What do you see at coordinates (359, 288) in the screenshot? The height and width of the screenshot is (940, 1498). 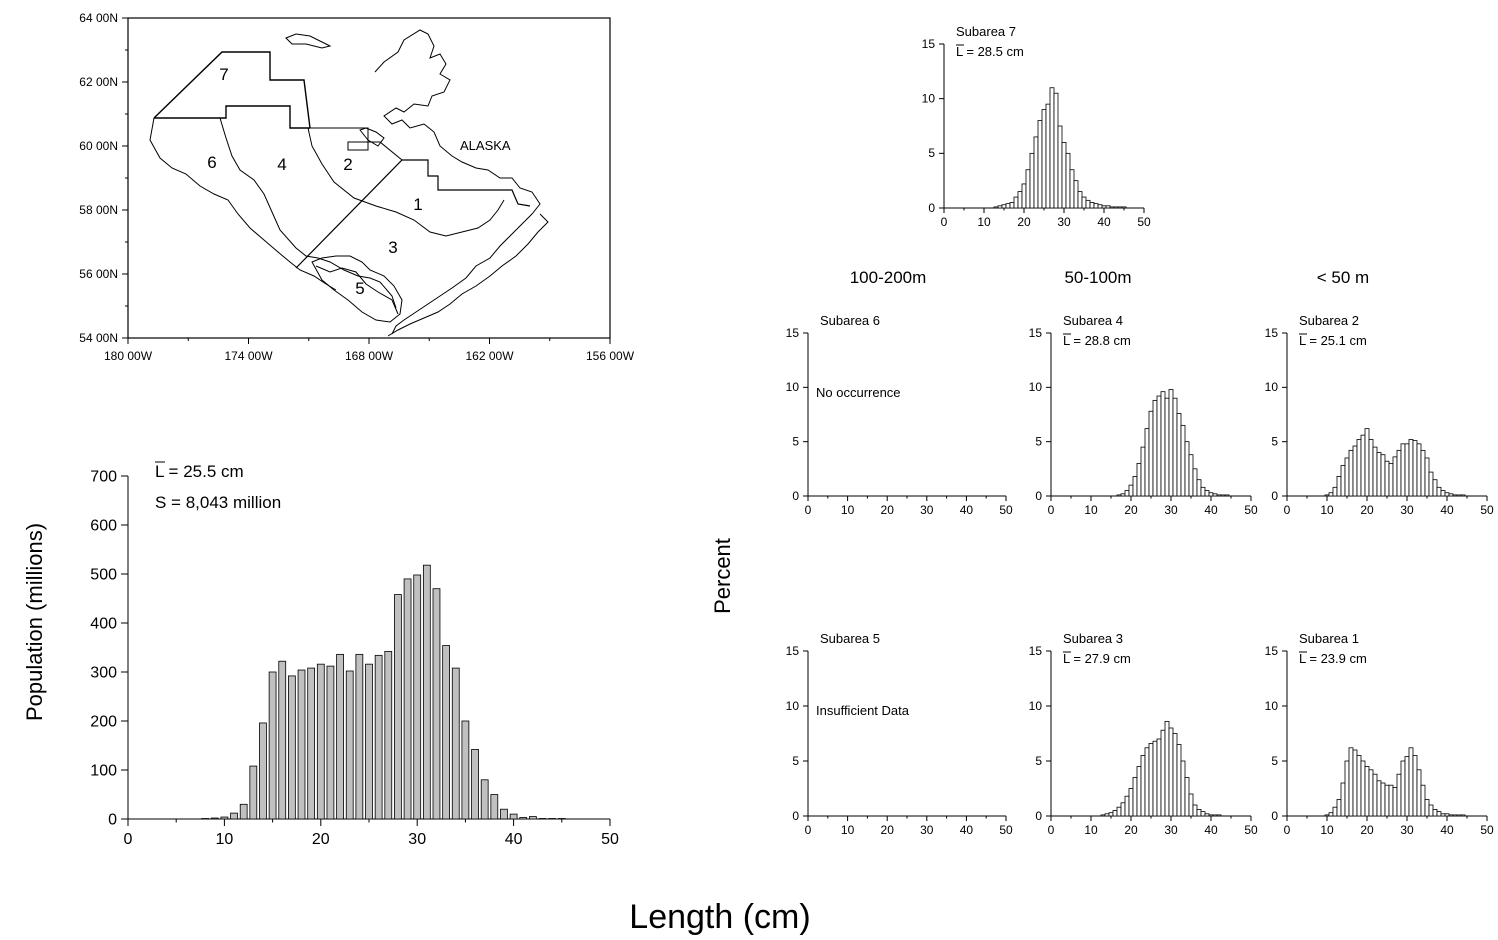 I see `map-subarea-number: 5` at bounding box center [359, 288].